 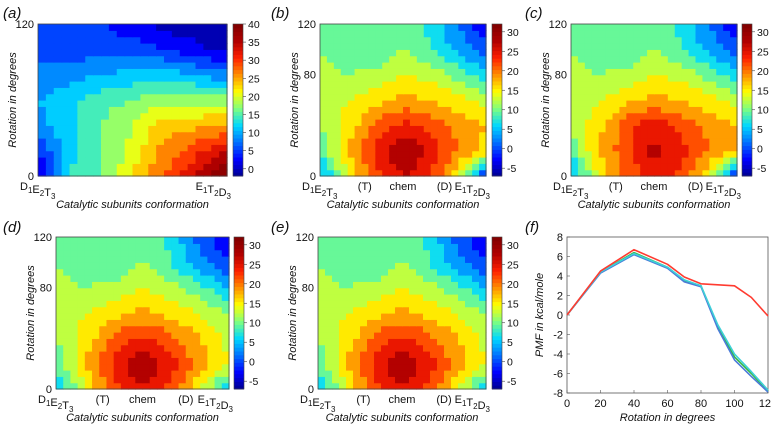 I want to click on y-tick-label: -8, so click(x=558, y=394).